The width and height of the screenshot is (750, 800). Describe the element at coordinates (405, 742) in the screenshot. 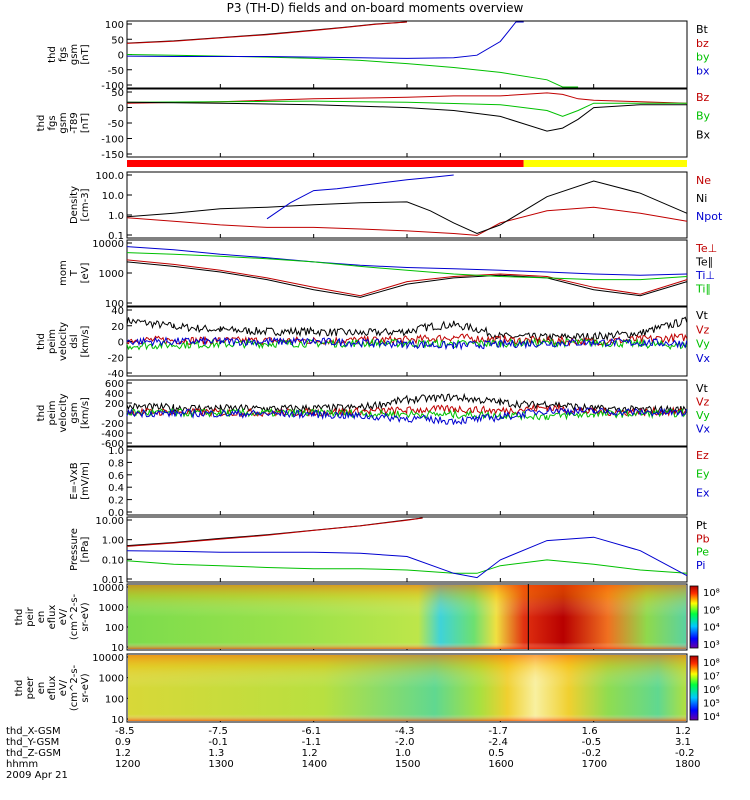

I see `footer-value: -2.0` at that location.